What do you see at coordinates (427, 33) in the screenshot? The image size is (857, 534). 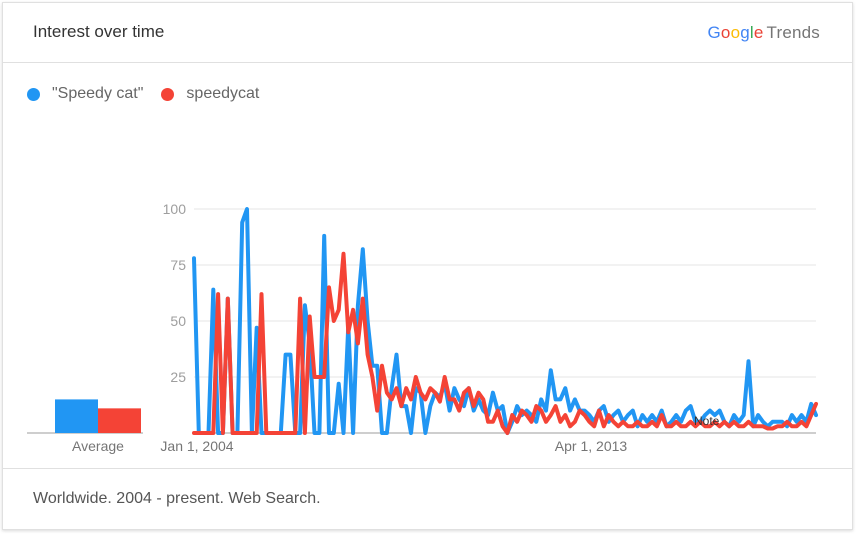 I see `card-header: Interest over time Google Trends` at bounding box center [427, 33].